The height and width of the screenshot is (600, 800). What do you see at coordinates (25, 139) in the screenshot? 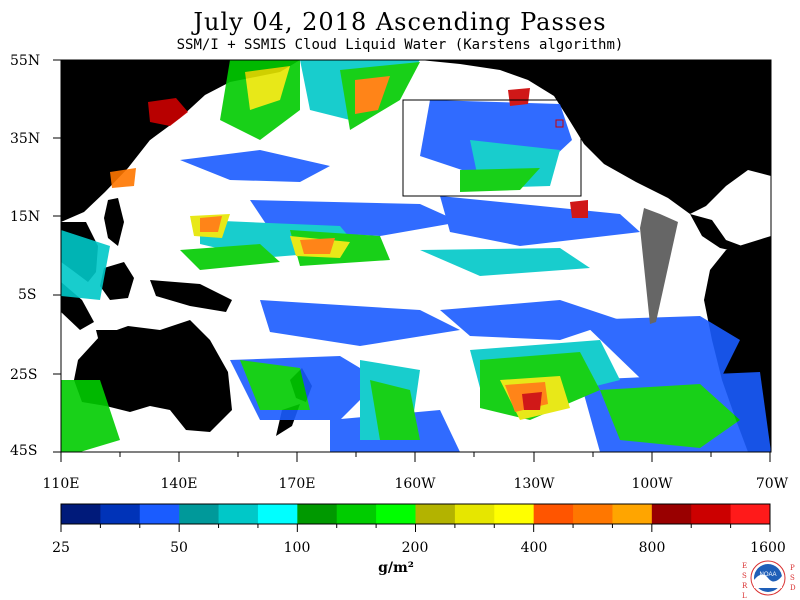
I see `lat-label-35n: 35N` at bounding box center [25, 139].